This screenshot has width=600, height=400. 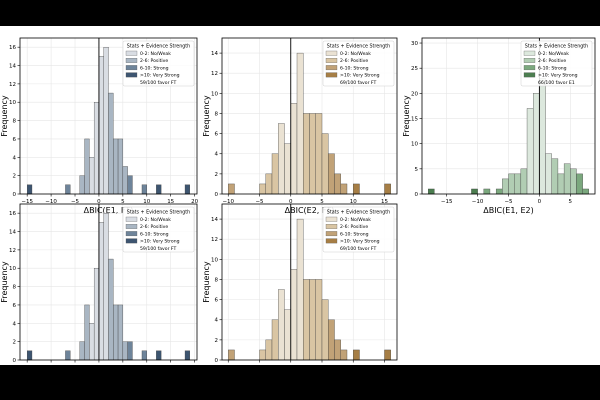 What do you see at coordinates (109, 210) in the screenshot?
I see `x-axis-label: ΔBIC(E1, FT)` at bounding box center [109, 210].